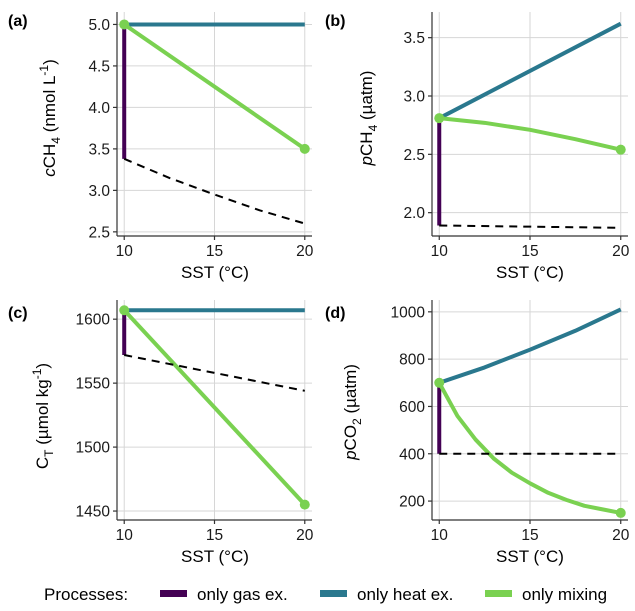 The width and height of the screenshot is (635, 611). Describe the element at coordinates (18, 21) in the screenshot. I see `panel-a-label: (a)` at that location.